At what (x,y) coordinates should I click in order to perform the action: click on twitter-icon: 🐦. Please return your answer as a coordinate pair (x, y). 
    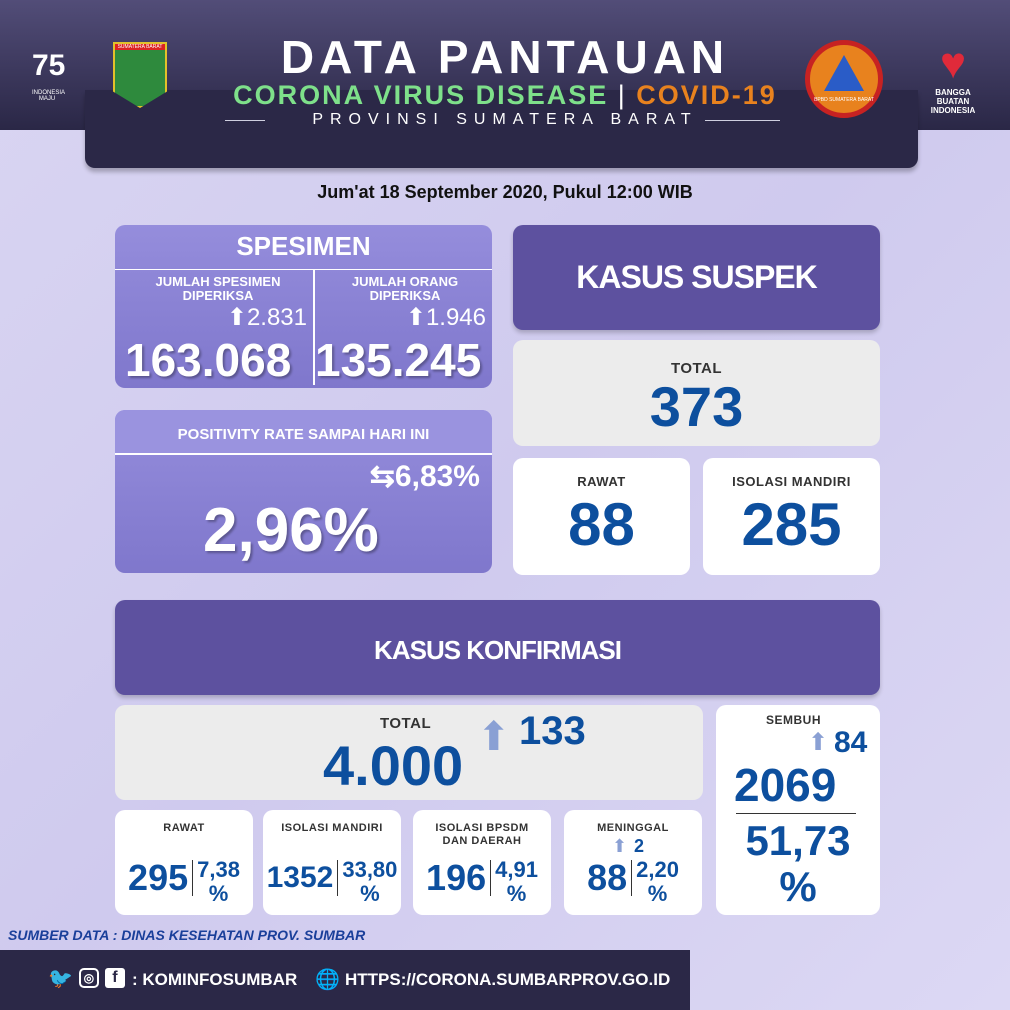
    Looking at the image, I should click on (60, 979).